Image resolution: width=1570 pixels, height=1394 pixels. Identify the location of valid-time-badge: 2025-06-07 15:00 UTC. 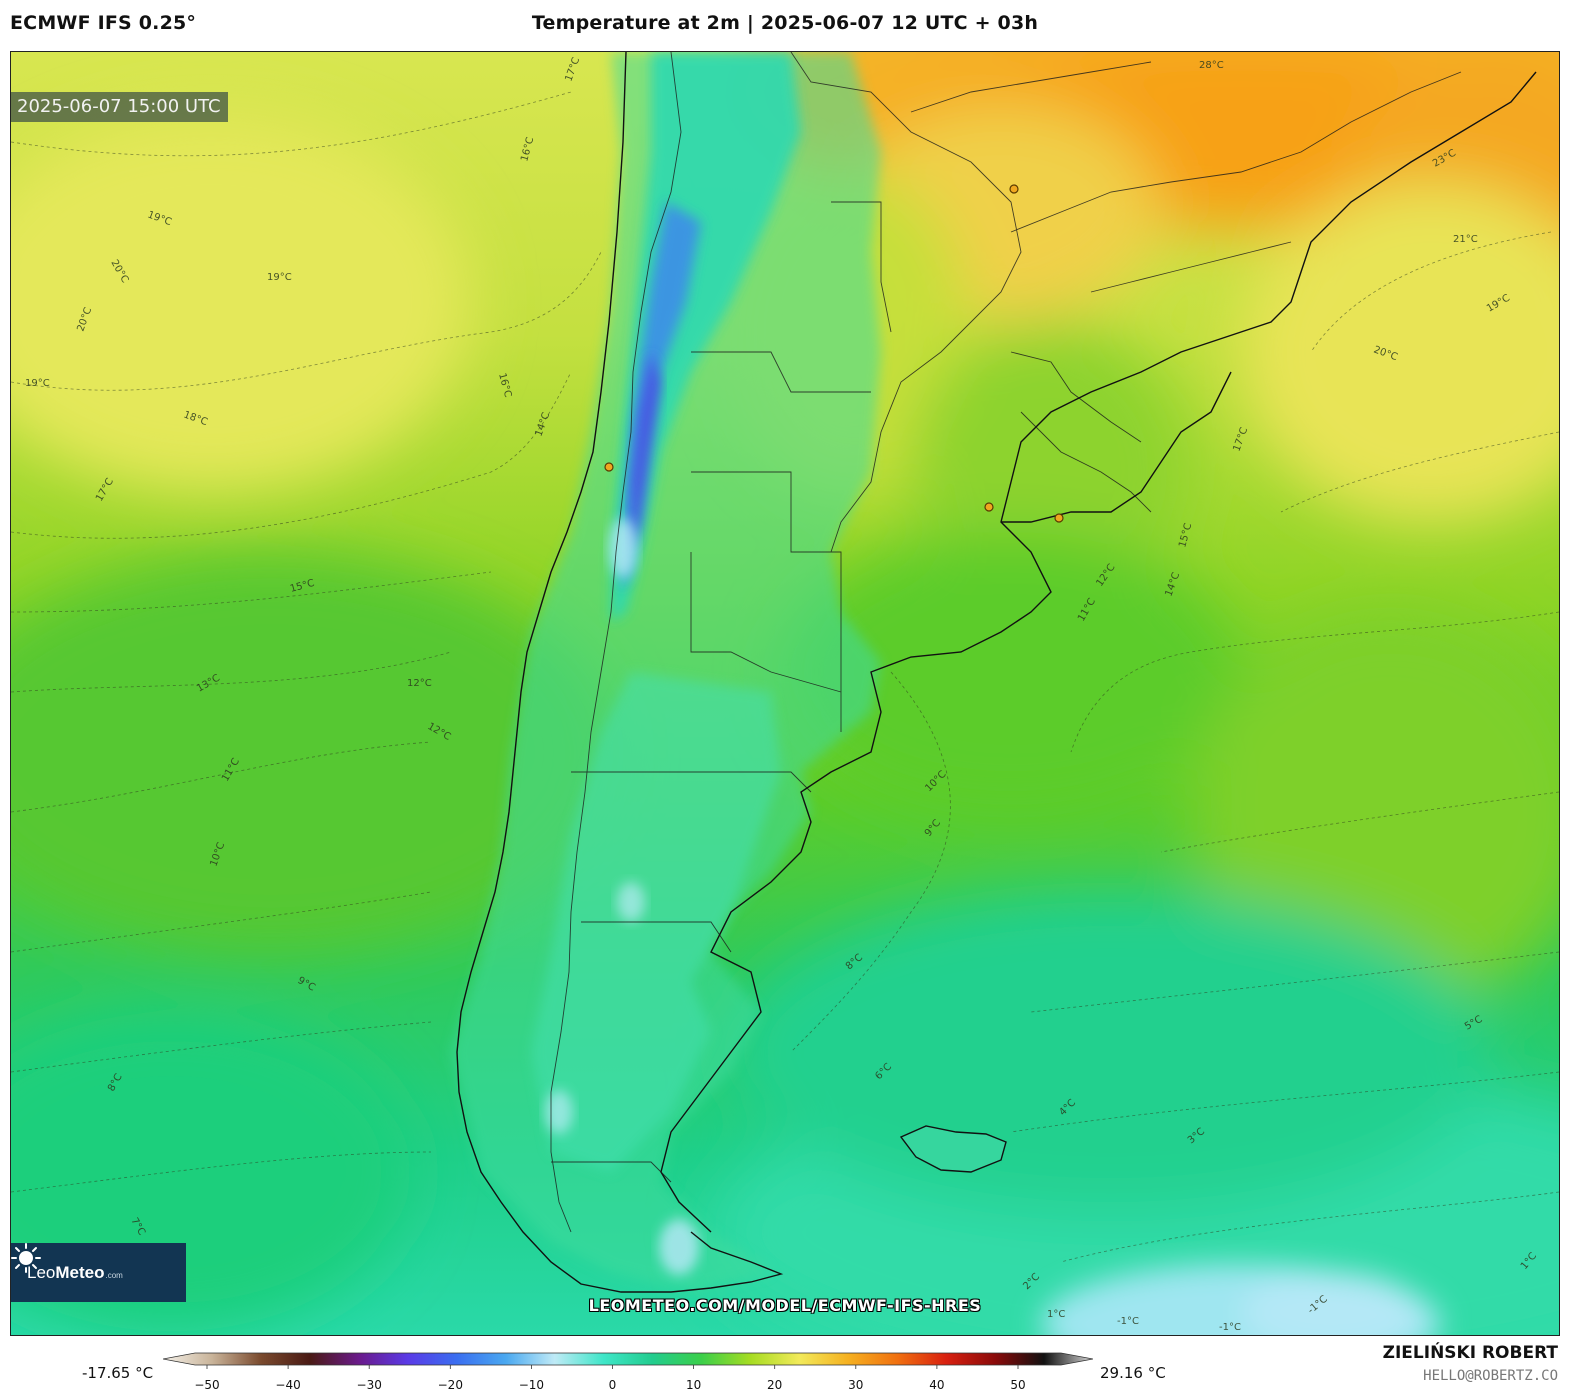
(119, 107).